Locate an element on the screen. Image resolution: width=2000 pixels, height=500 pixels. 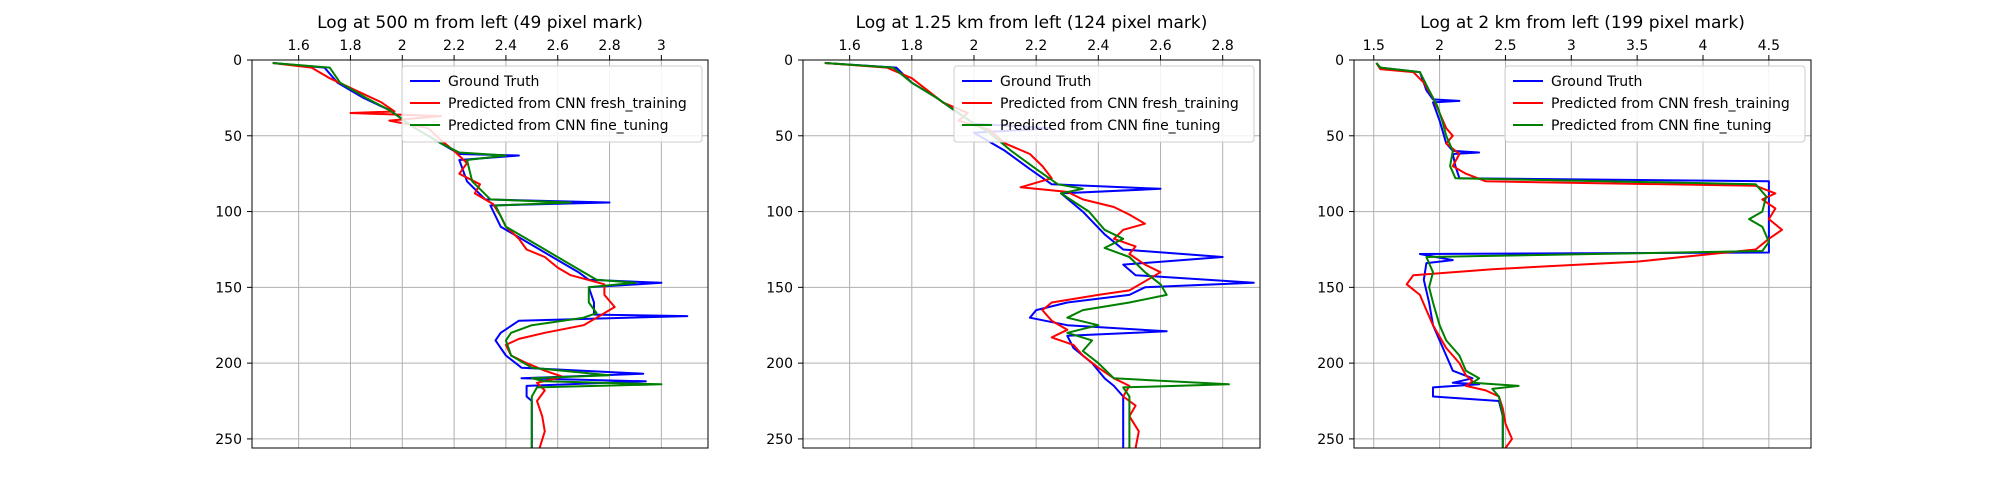
x-tick-label: 4.5 is located at coordinates (1769, 46).